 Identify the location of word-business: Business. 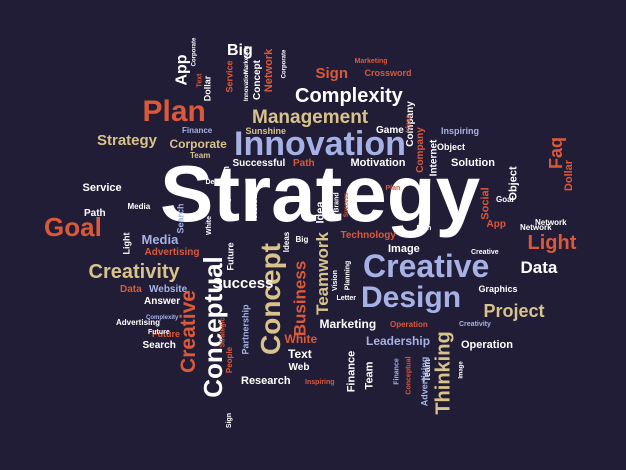
(300, 298).